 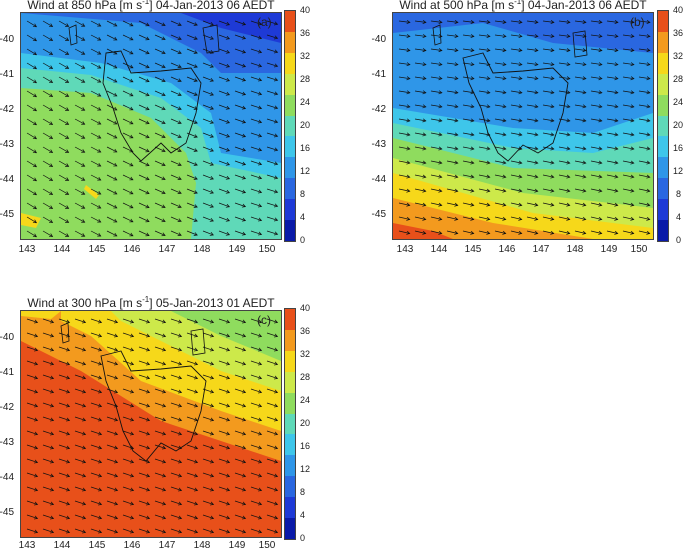 What do you see at coordinates (305, 33) in the screenshot?
I see `colorbar-tick: 36` at bounding box center [305, 33].